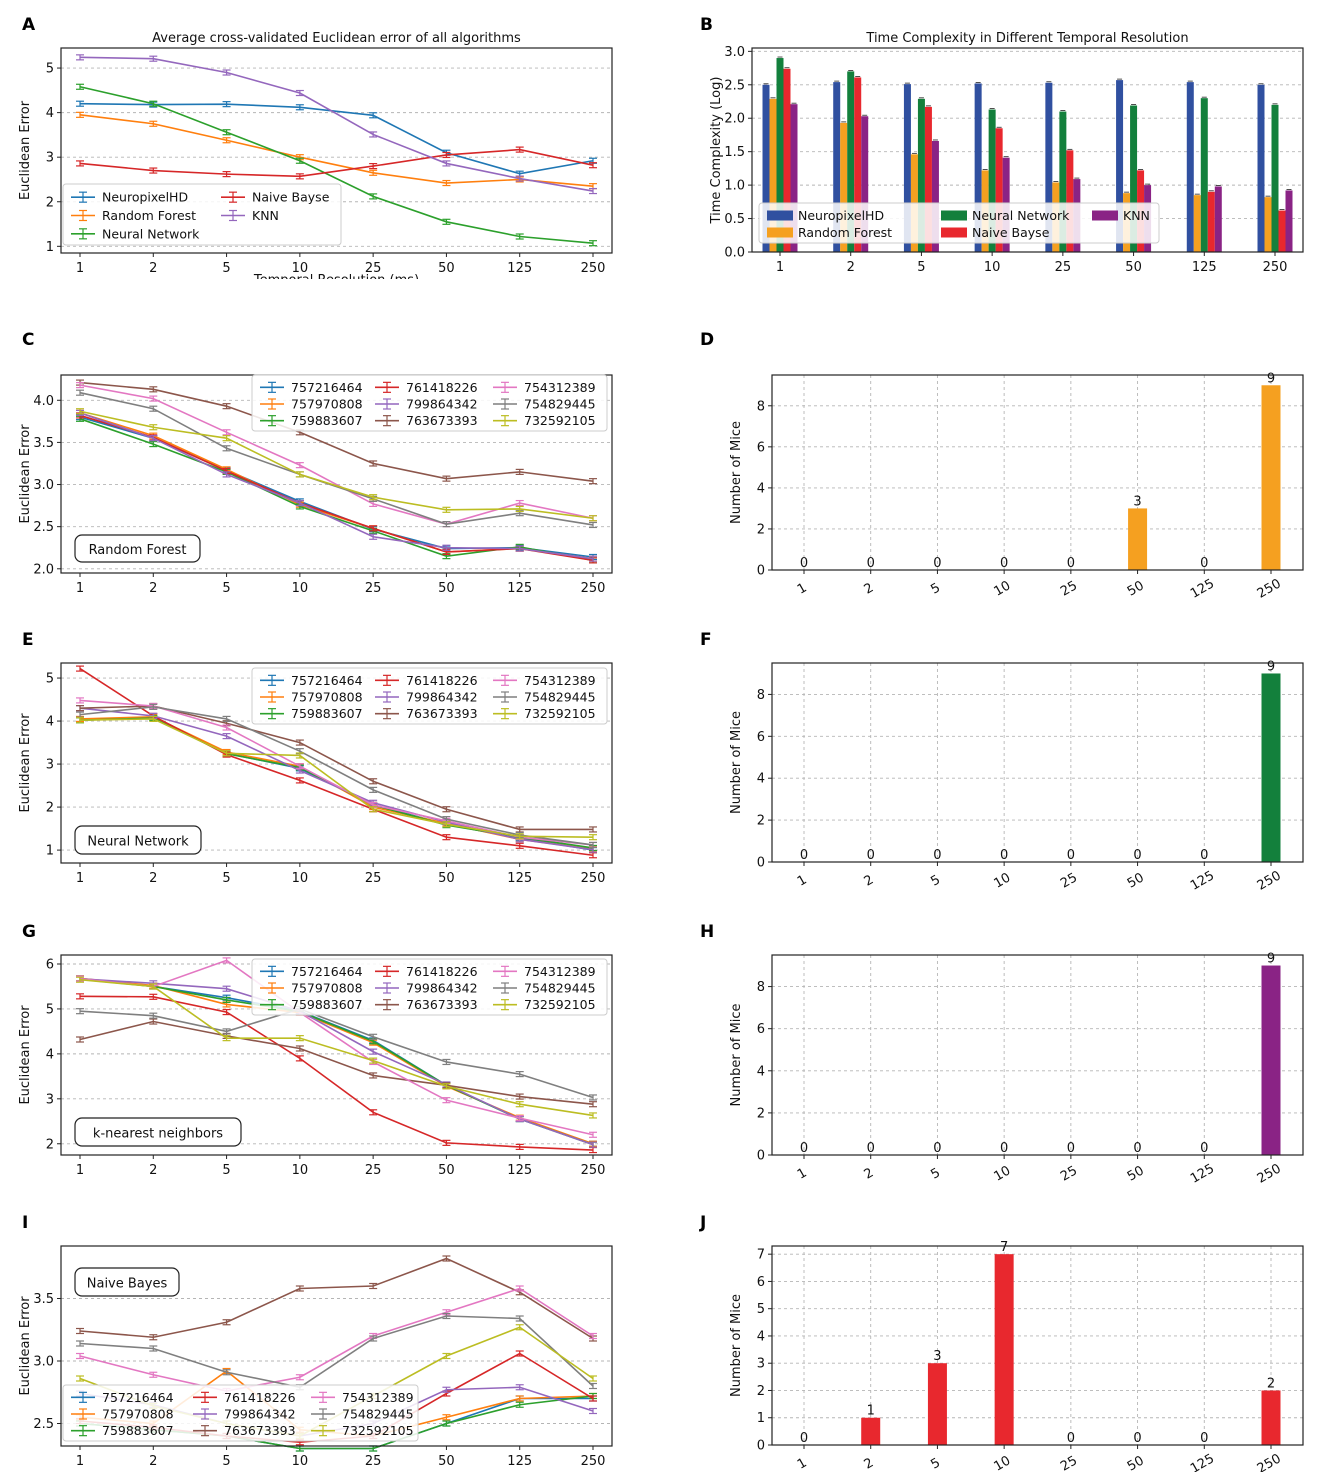 The image size is (1325, 1472). Describe the element at coordinates (560, 404) in the screenshot. I see `legend-label: 754829445` at that location.